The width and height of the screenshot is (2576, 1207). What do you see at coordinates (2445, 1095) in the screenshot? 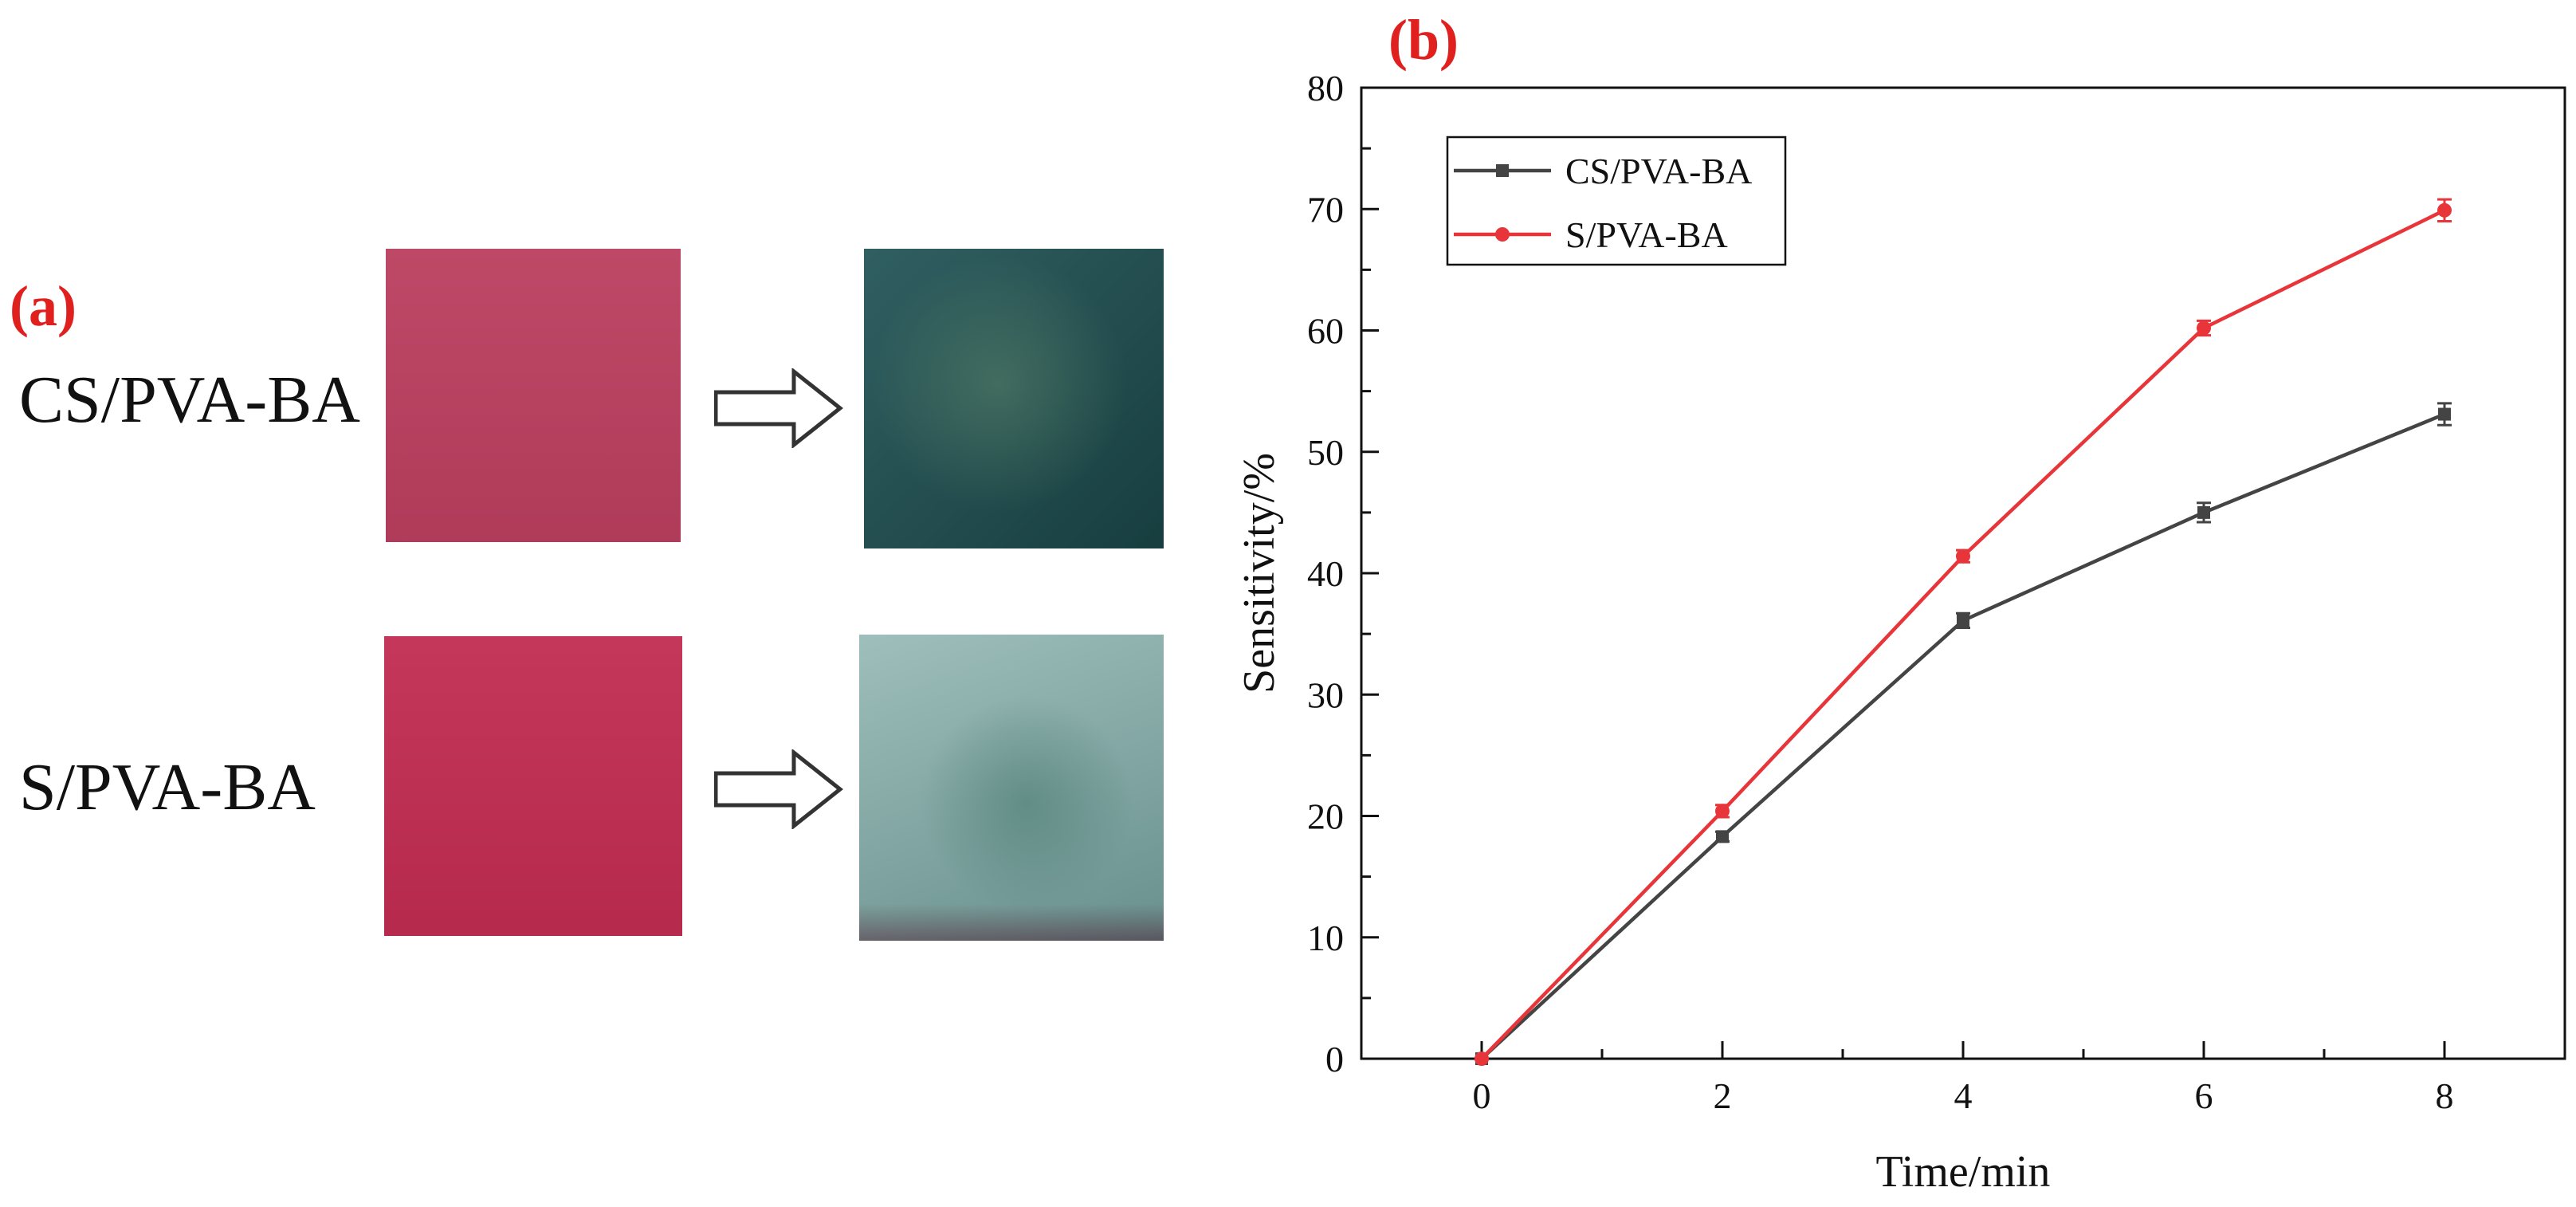
I see `x-tick-label: 8` at bounding box center [2445, 1095].